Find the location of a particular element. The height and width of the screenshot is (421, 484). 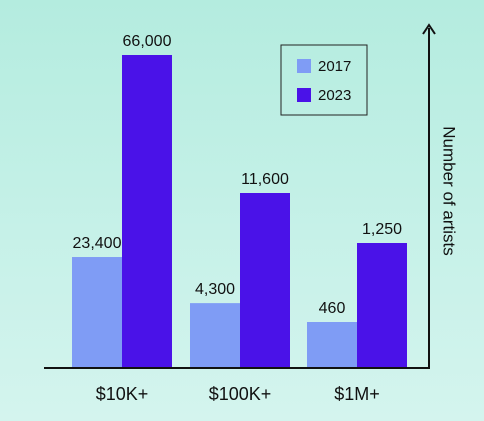

bar-1m-2017 is located at coordinates (332, 345).